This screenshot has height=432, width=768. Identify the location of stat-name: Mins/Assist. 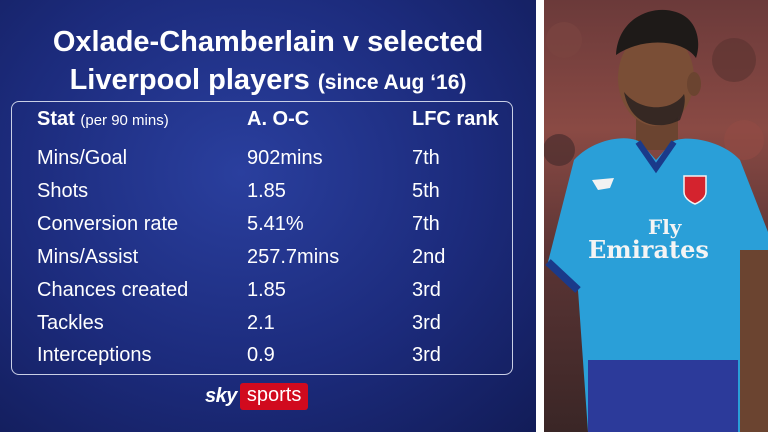
(88, 257).